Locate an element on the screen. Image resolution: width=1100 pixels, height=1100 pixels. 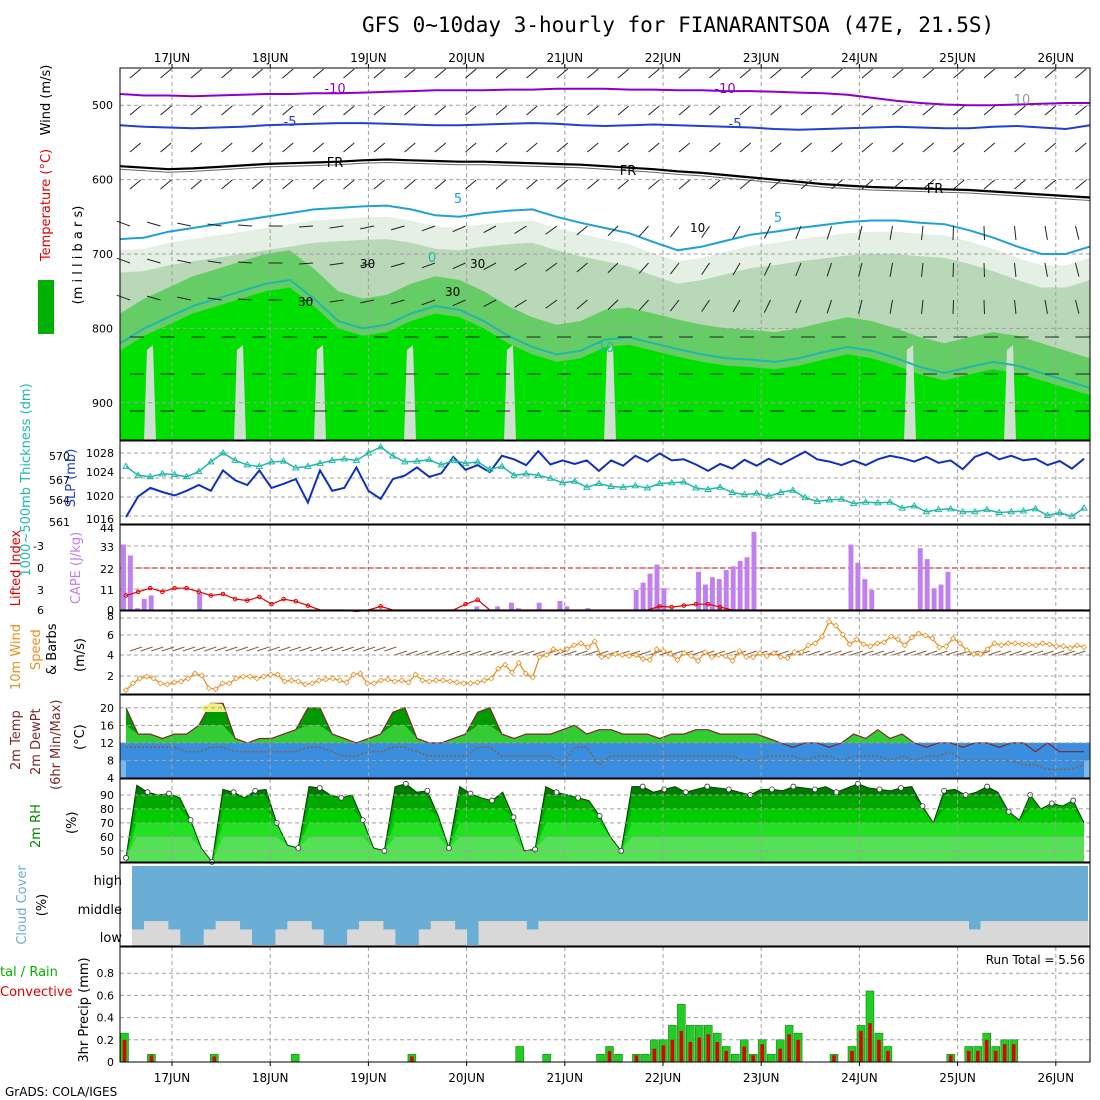
date-label: 17JUN is located at coordinates (172, 1078).